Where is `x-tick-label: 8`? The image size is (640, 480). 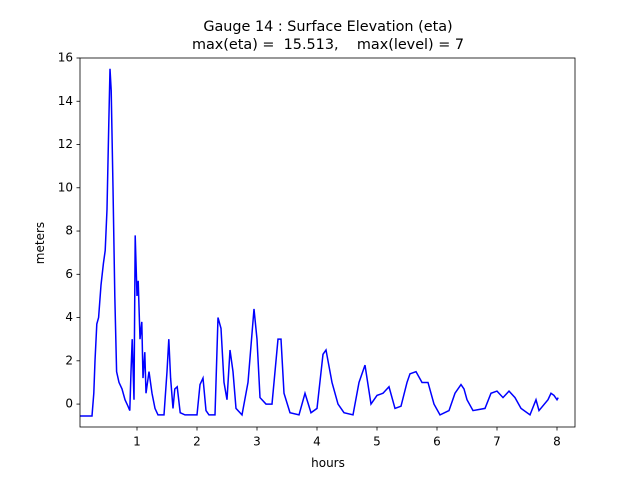 x-tick-label: 8 is located at coordinates (557, 442).